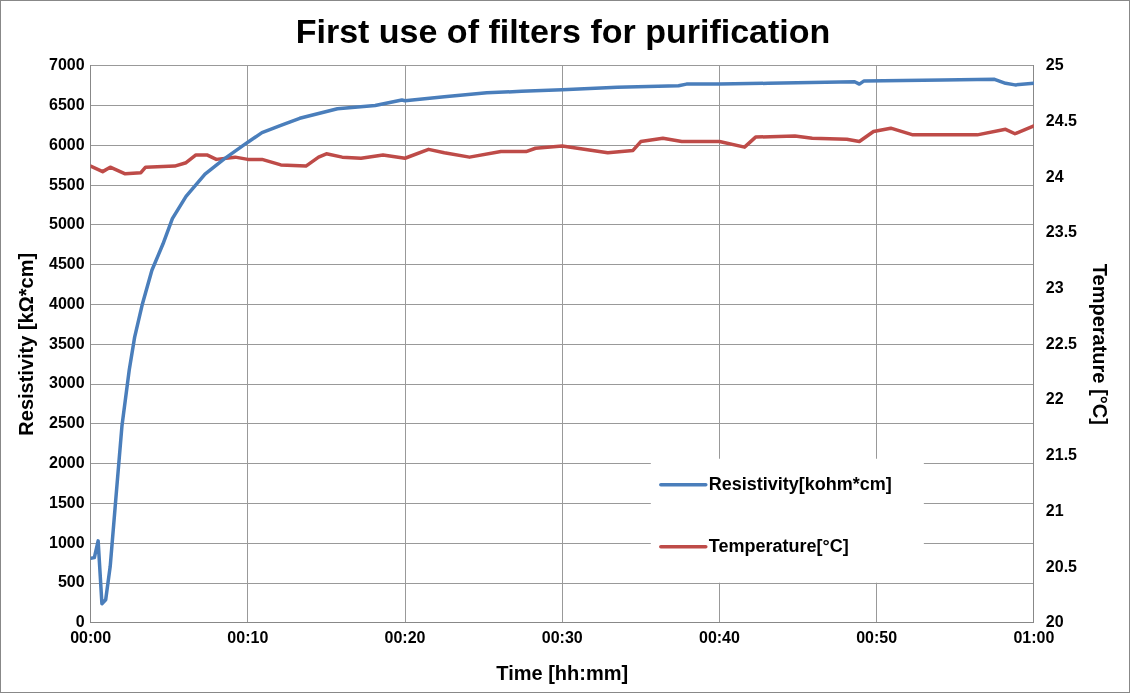  Describe the element at coordinates (719, 637) in the screenshot. I see `x-tick-label: 00:40` at that location.